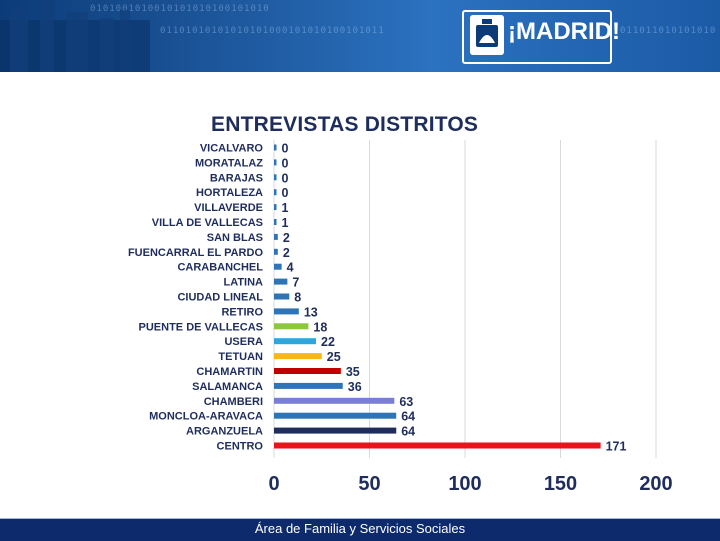  What do you see at coordinates (207, 223) in the screenshot?
I see `category-label: VILLA DE VALLECAS` at bounding box center [207, 223].